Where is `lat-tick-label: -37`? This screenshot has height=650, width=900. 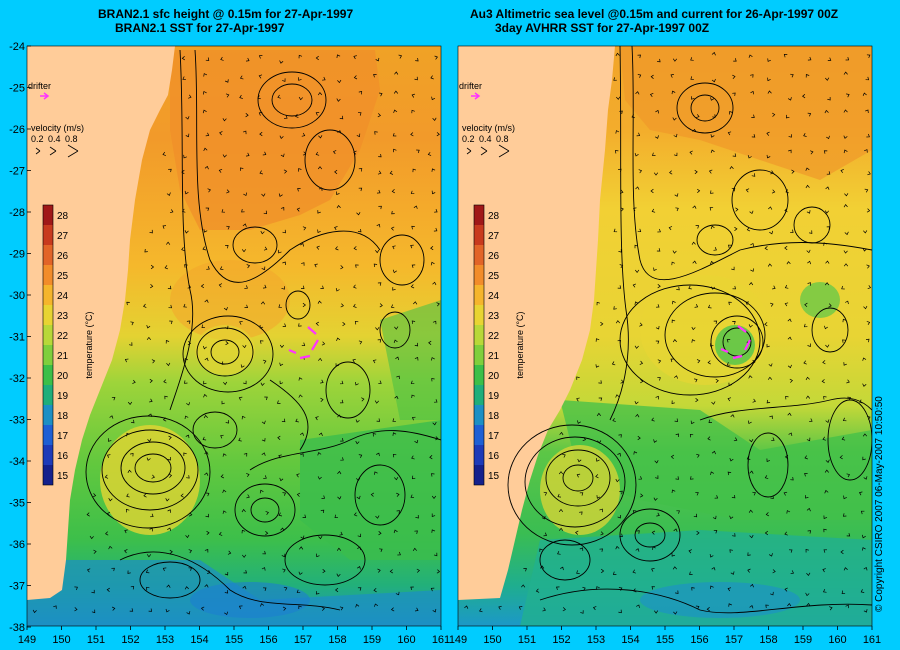
lat-tick-label: -37 is located at coordinates (17, 587).